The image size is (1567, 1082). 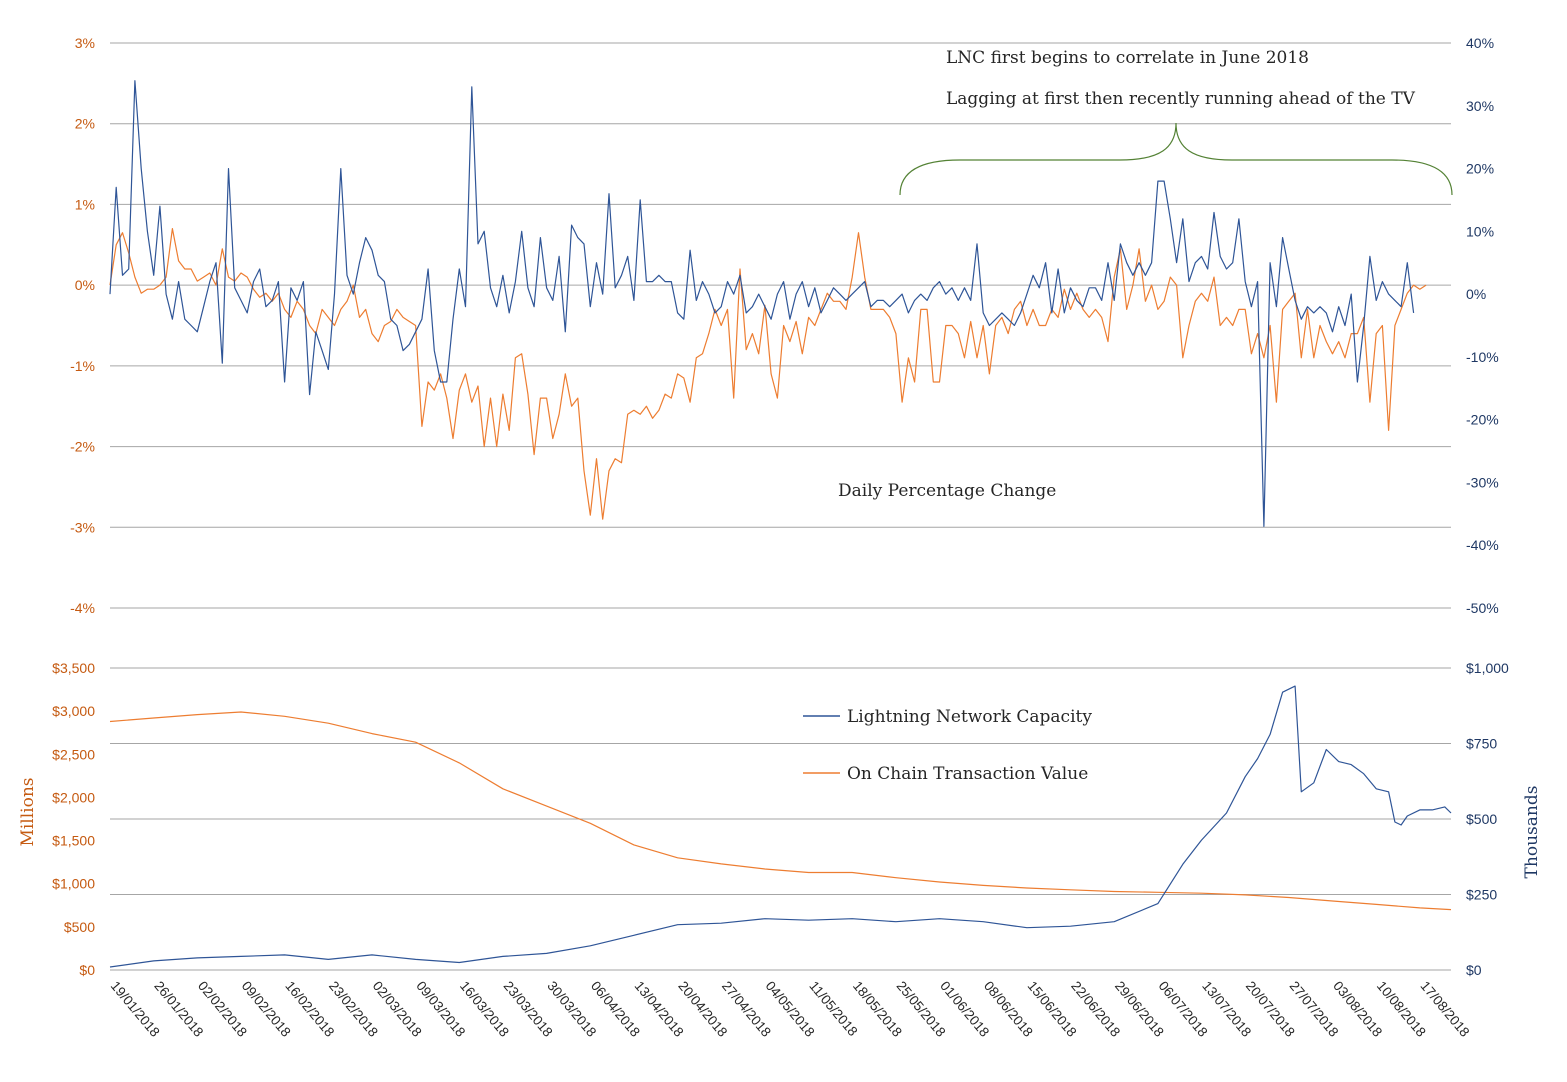 What do you see at coordinates (73, 841) in the screenshot?
I see `bottom-left-tick-label: $1,500` at bounding box center [73, 841].